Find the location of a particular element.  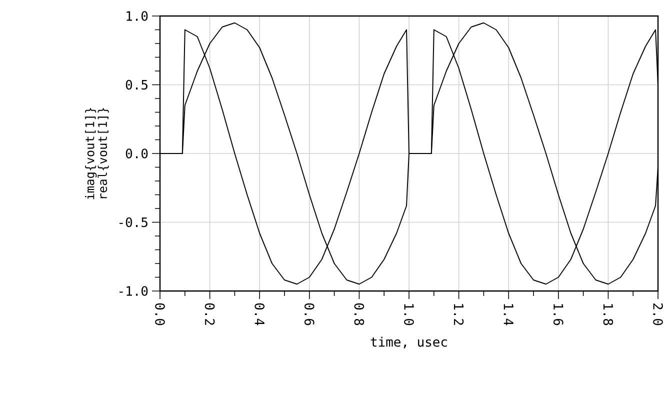

x-tick-label: 1.6 is located at coordinates (559, 315).